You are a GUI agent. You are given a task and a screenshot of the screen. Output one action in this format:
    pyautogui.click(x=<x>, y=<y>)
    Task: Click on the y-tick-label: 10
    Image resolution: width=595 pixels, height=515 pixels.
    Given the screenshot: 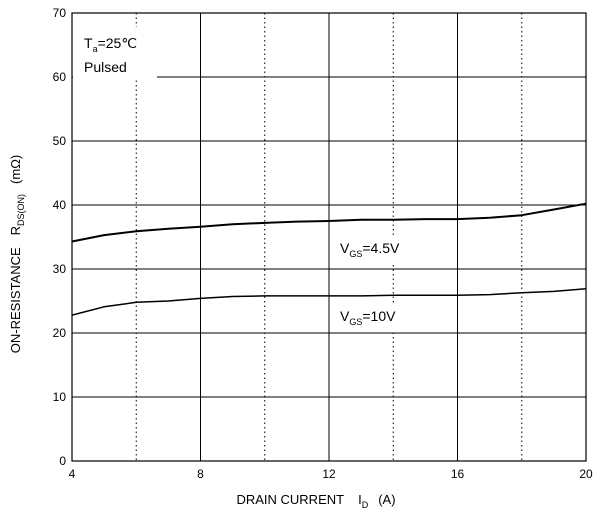 What is the action you would take?
    pyautogui.click(x=60, y=397)
    